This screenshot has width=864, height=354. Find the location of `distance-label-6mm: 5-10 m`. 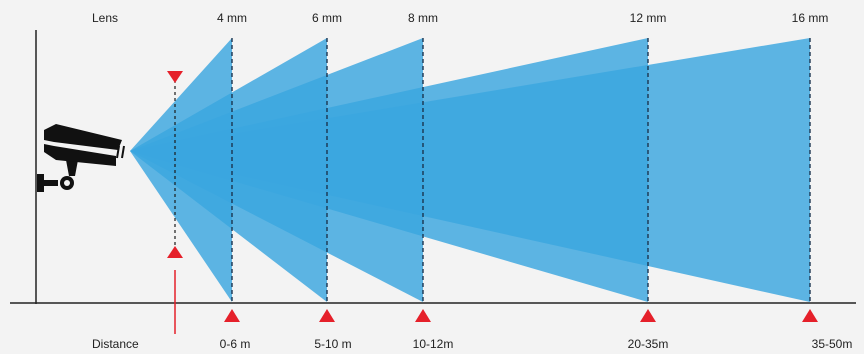

distance-label-6mm: 5-10 m is located at coordinates (332, 344).